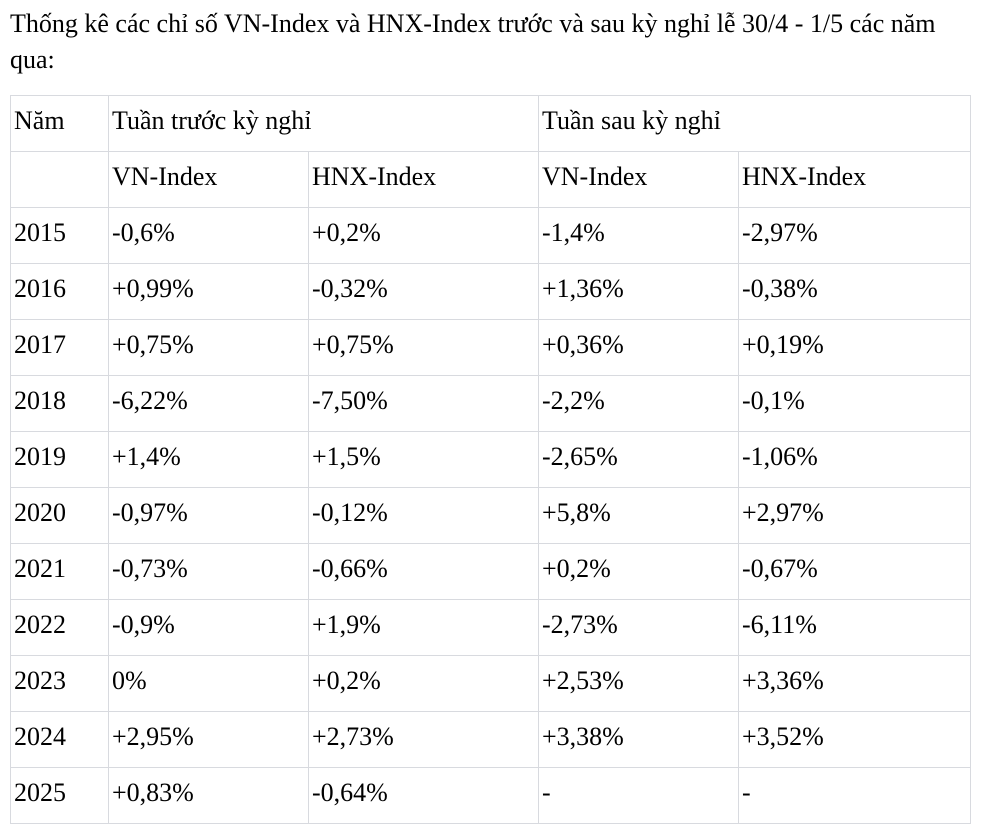  I want to click on table-row: 2017 +0,75% +0,75% +0,36% +0,19%, so click(491, 347).